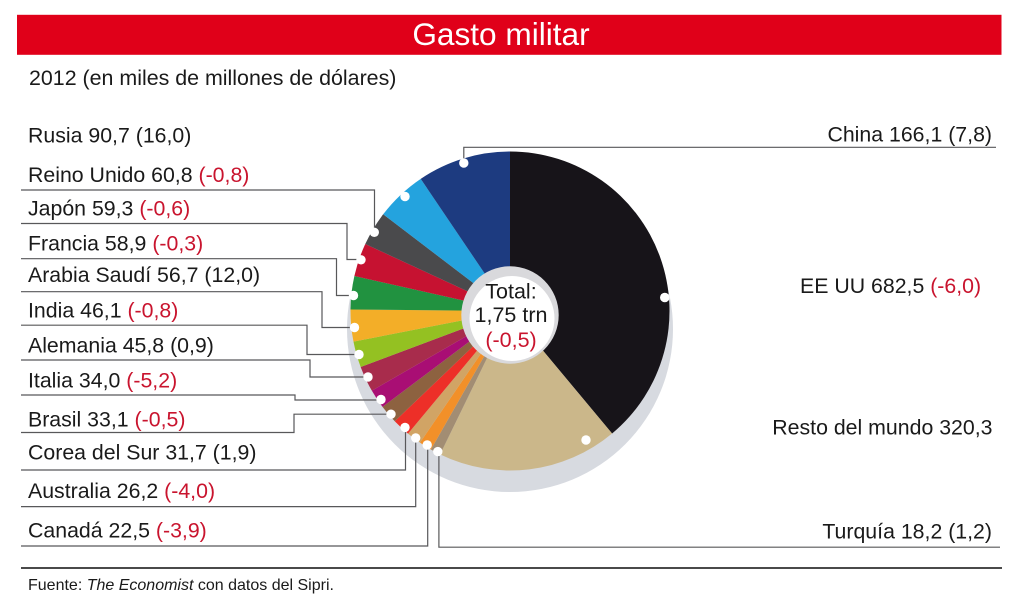 The height and width of the screenshot is (602, 1024). What do you see at coordinates (511, 315) in the screenshot?
I see `svg-text: 1,75 trn` at bounding box center [511, 315].